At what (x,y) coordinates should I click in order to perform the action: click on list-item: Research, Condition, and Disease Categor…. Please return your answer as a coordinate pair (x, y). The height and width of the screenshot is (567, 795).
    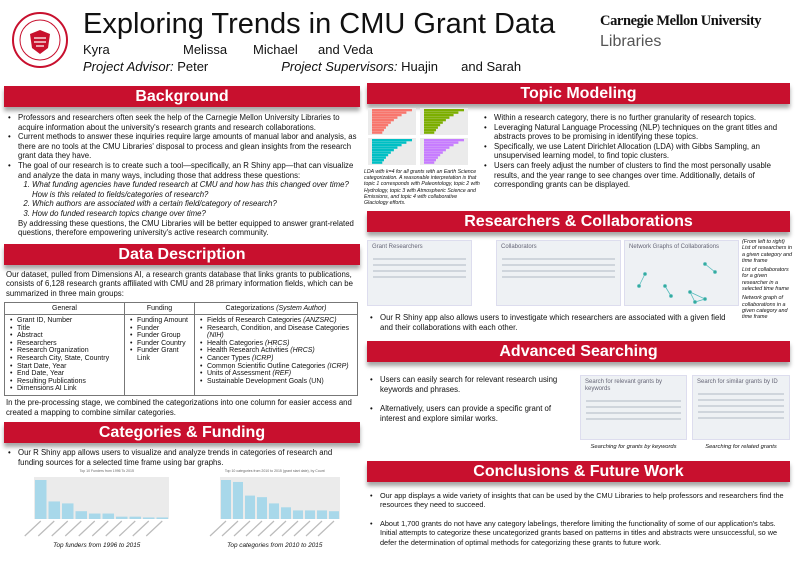
    Looking at the image, I should click on (276, 332).